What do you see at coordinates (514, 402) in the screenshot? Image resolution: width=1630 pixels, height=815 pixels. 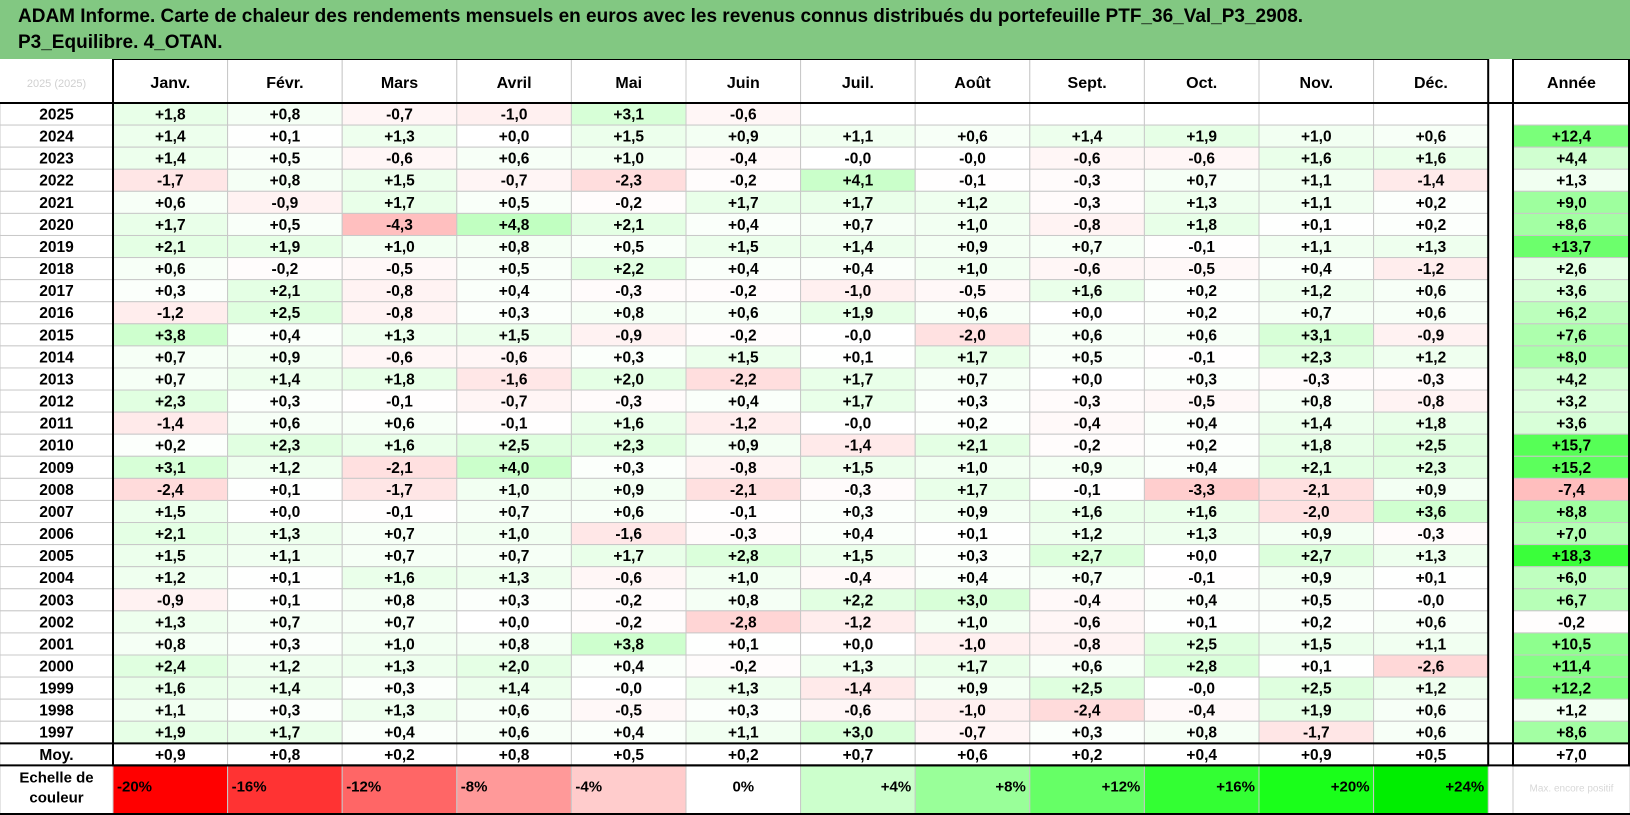 I see `heatmap-cell-label: -0,7` at bounding box center [514, 402].